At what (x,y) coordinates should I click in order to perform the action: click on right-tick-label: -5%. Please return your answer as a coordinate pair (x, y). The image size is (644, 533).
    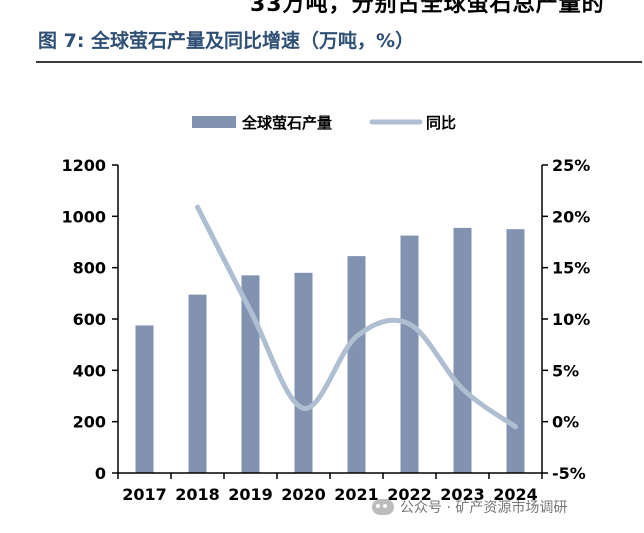
    Looking at the image, I should click on (569, 473).